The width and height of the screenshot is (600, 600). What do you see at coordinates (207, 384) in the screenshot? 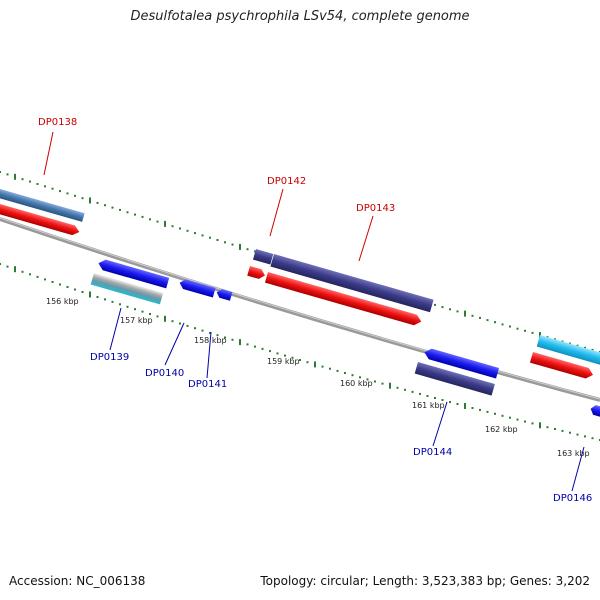
I see `gene-label-dp0141: DP0141` at bounding box center [207, 384].